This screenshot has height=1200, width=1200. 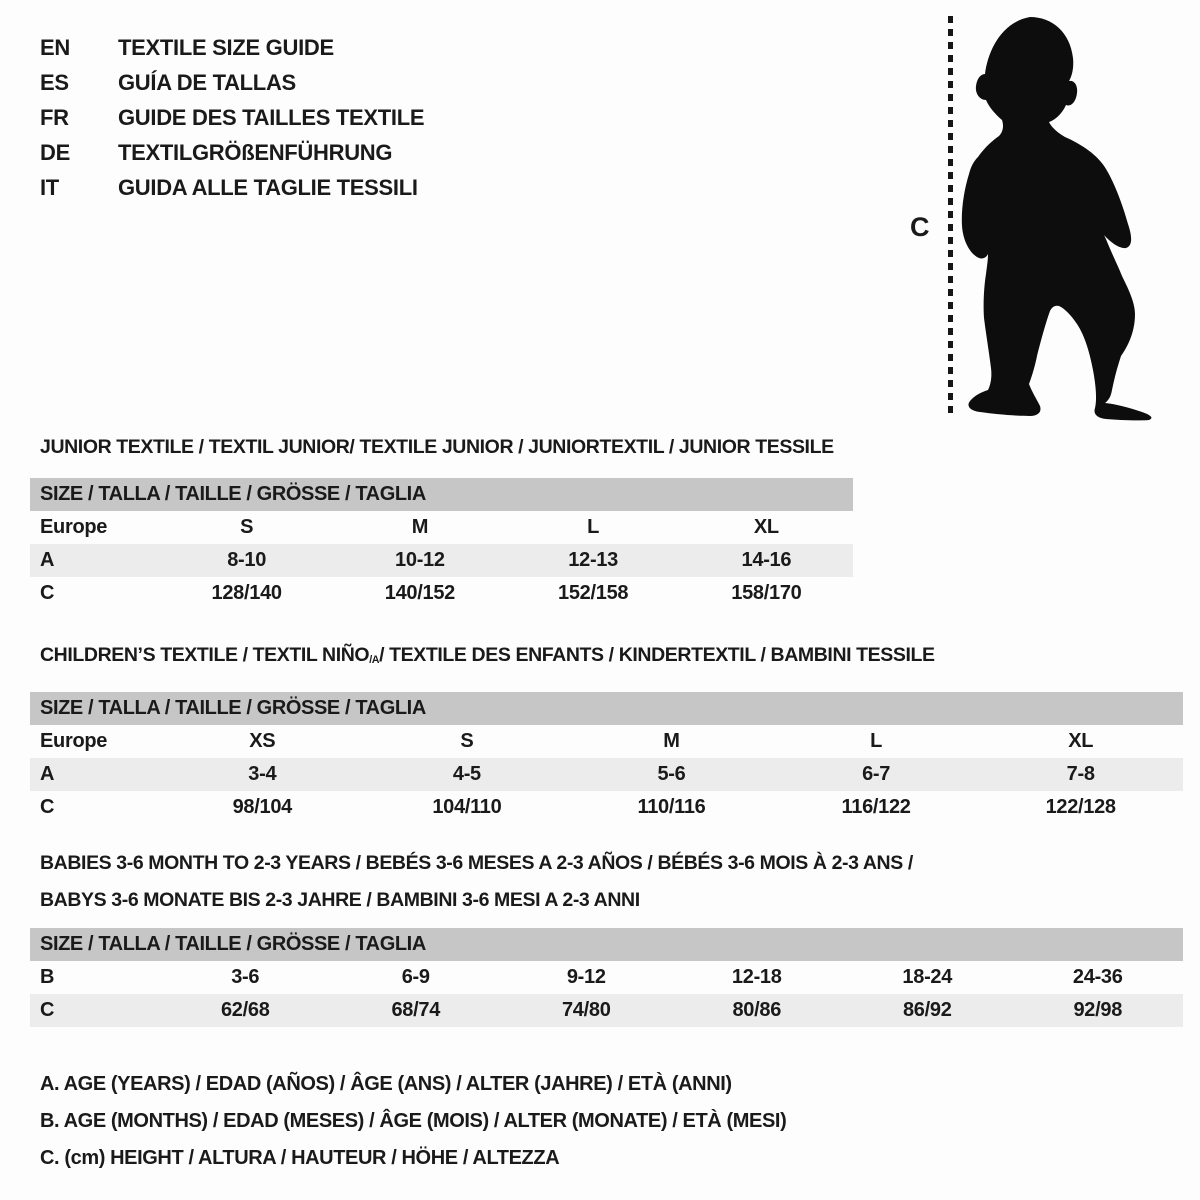 What do you see at coordinates (207, 82) in the screenshot?
I see `language-guide-title: GUÍA DE TALLAS` at bounding box center [207, 82].